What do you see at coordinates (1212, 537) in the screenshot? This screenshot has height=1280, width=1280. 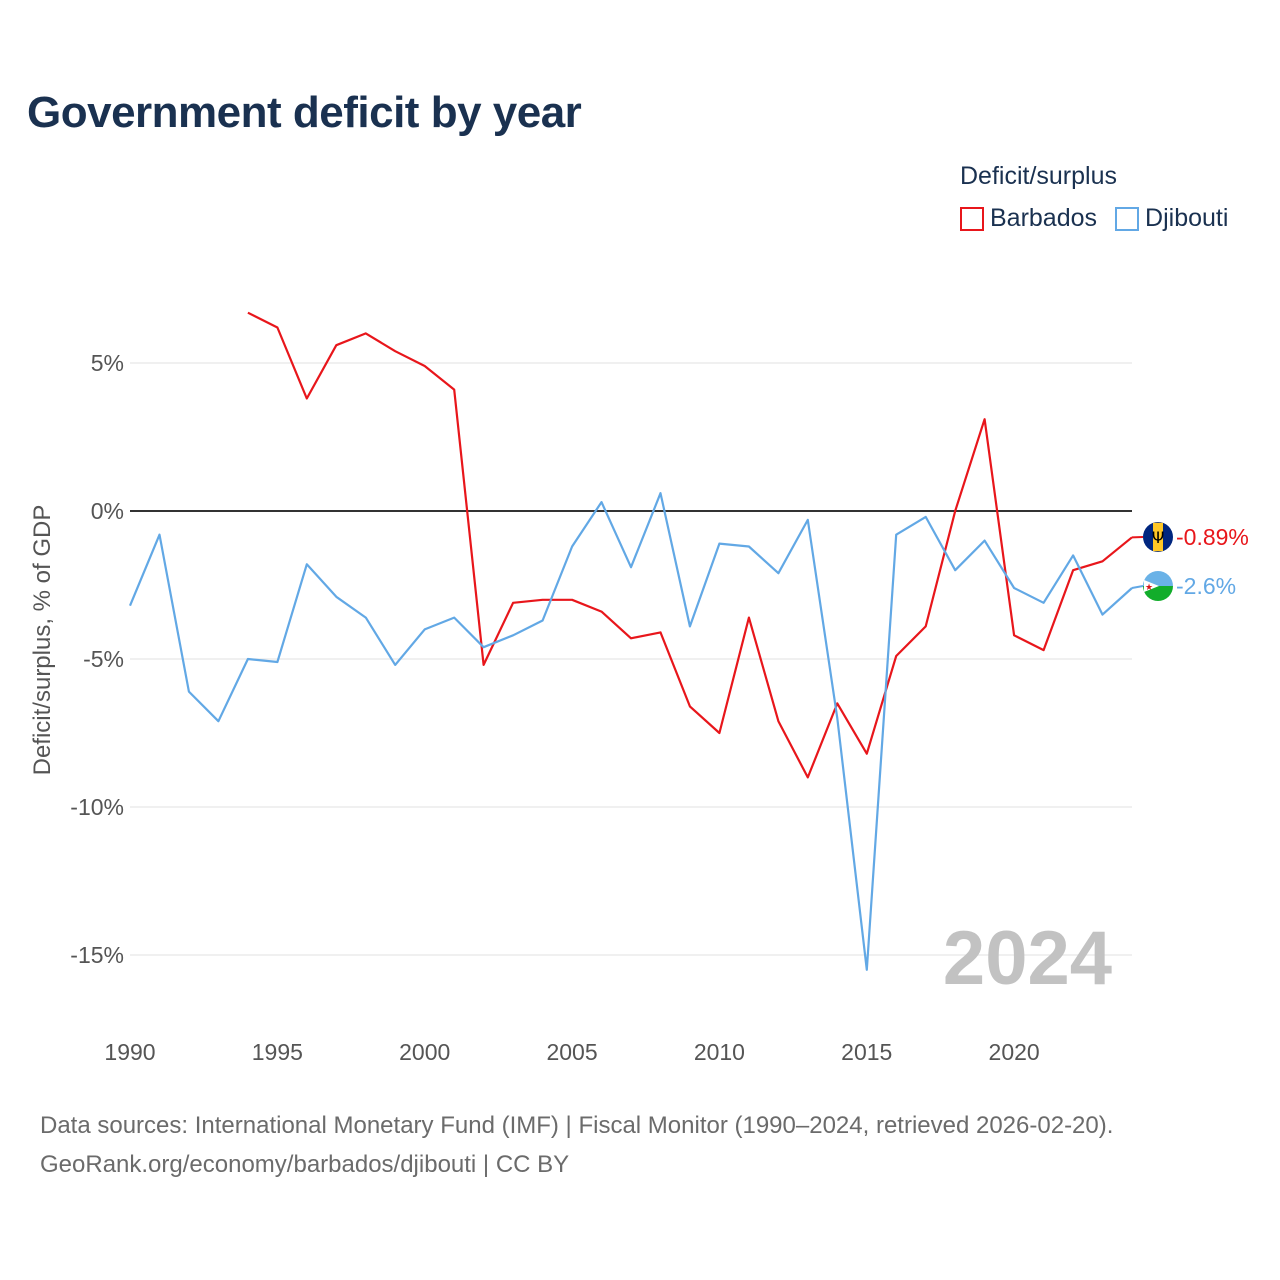 I see `end-label-barbados: -0.89%` at bounding box center [1212, 537].